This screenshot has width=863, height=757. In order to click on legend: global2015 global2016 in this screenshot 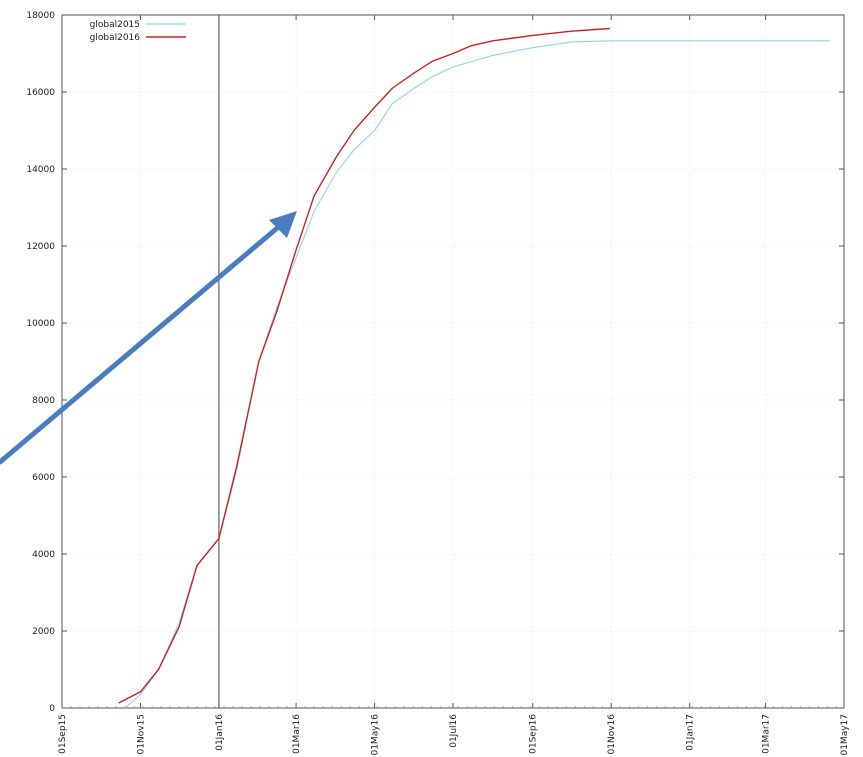, I will do `click(138, 31)`.